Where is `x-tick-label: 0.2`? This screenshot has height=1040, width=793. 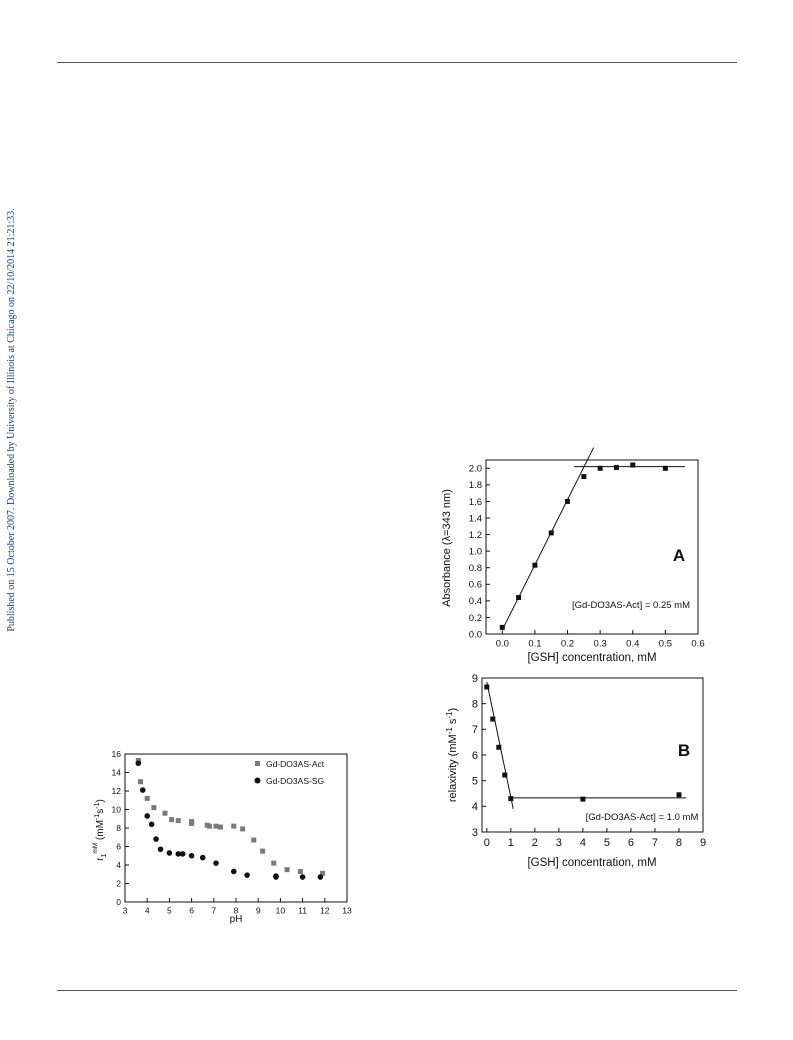 x-tick-label: 0.2 is located at coordinates (567, 644).